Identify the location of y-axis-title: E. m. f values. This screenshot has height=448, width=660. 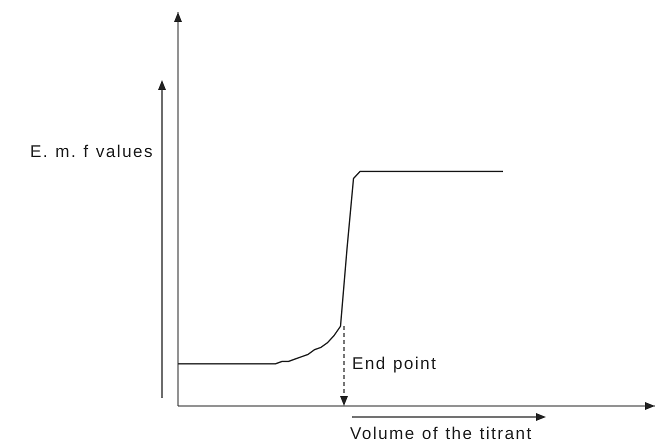
(92, 152).